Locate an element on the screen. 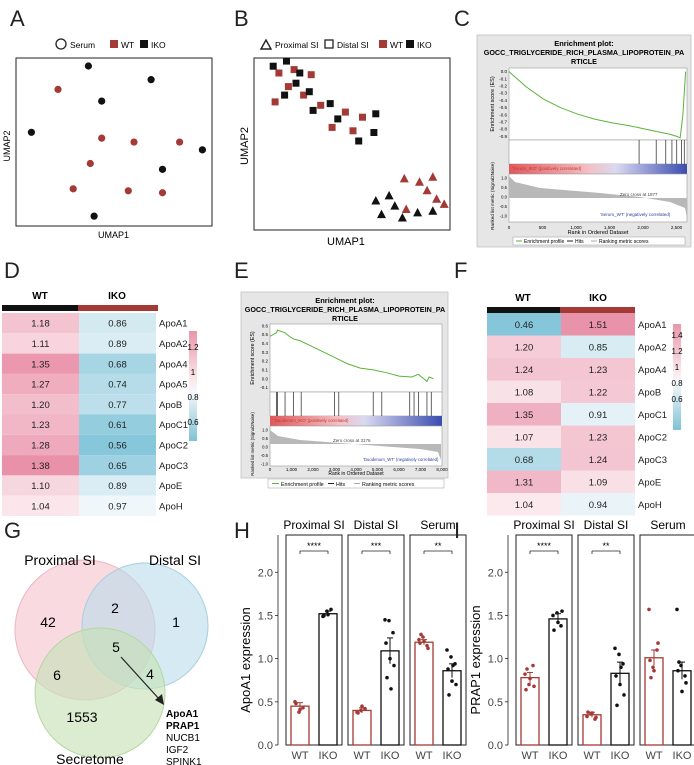 The height and width of the screenshot is (765, 694). rank-tick-label: 0.0 is located at coordinates (504, 197).